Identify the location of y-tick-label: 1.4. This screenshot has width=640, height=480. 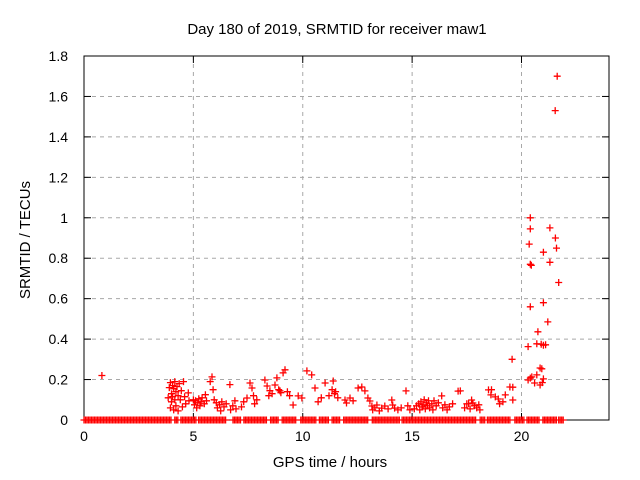
(59, 137).